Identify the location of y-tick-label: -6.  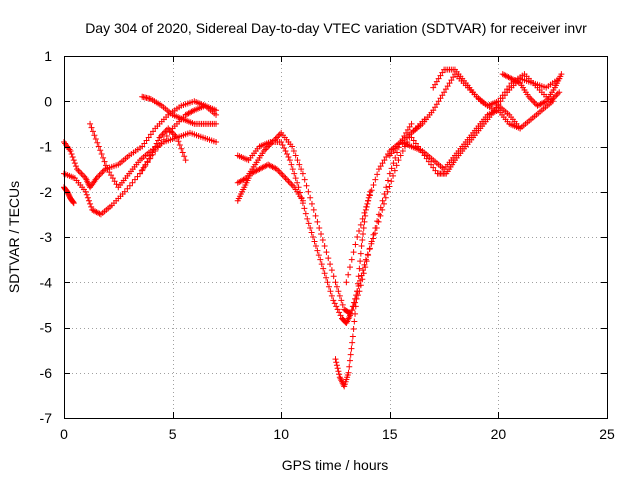
(46, 373).